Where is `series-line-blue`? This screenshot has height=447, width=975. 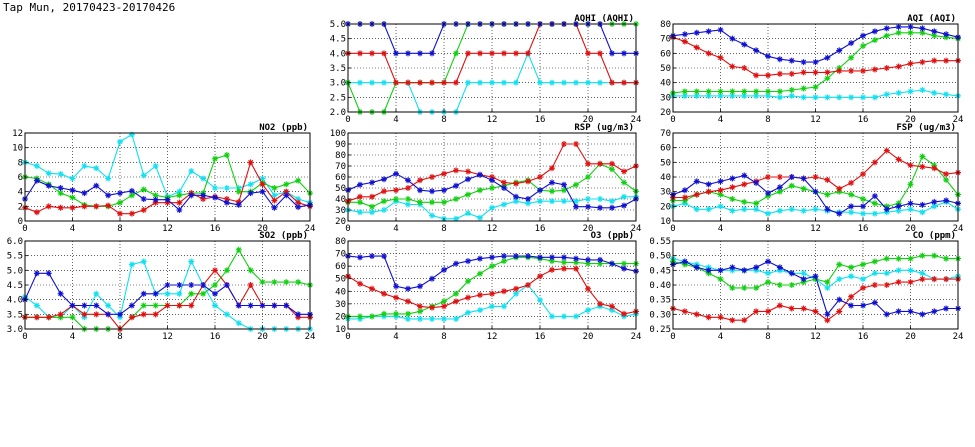
series-line-blue is located at coordinates (815, 44).